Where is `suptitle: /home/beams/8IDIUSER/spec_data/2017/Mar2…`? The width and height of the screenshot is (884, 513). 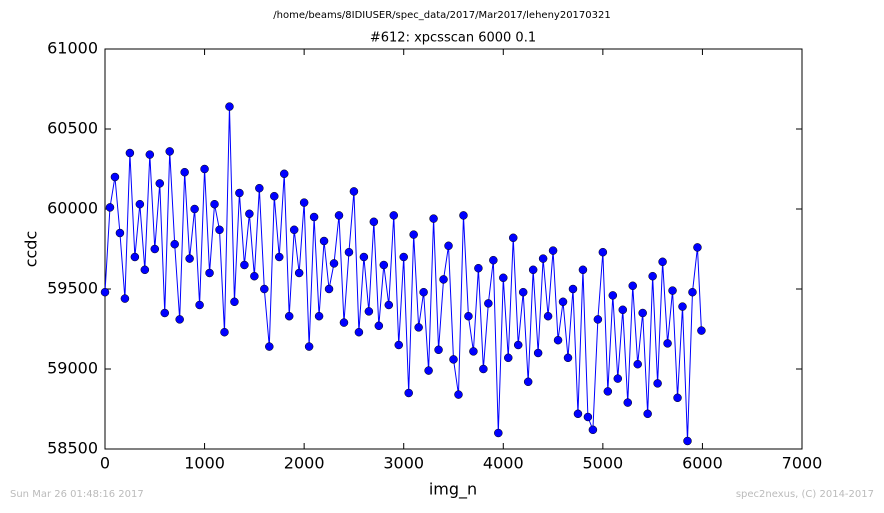 suptitle: /home/beams/8IDIUSER/spec_data/2017/Mar2… is located at coordinates (441, 15).